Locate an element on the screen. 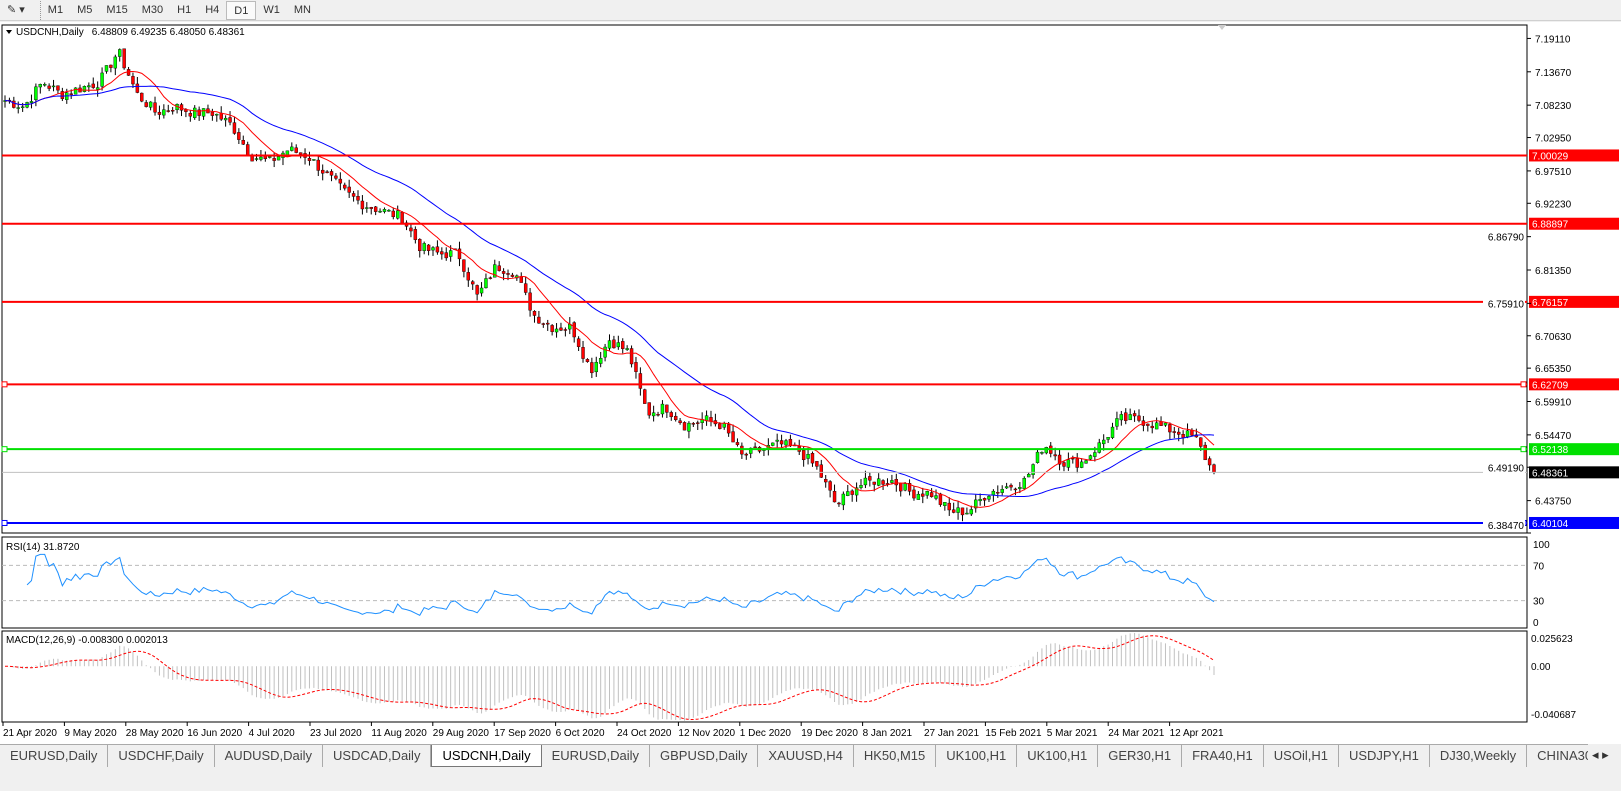 This screenshot has height=791, width=1621. timeframe-m15: M15 is located at coordinates (117, 9).